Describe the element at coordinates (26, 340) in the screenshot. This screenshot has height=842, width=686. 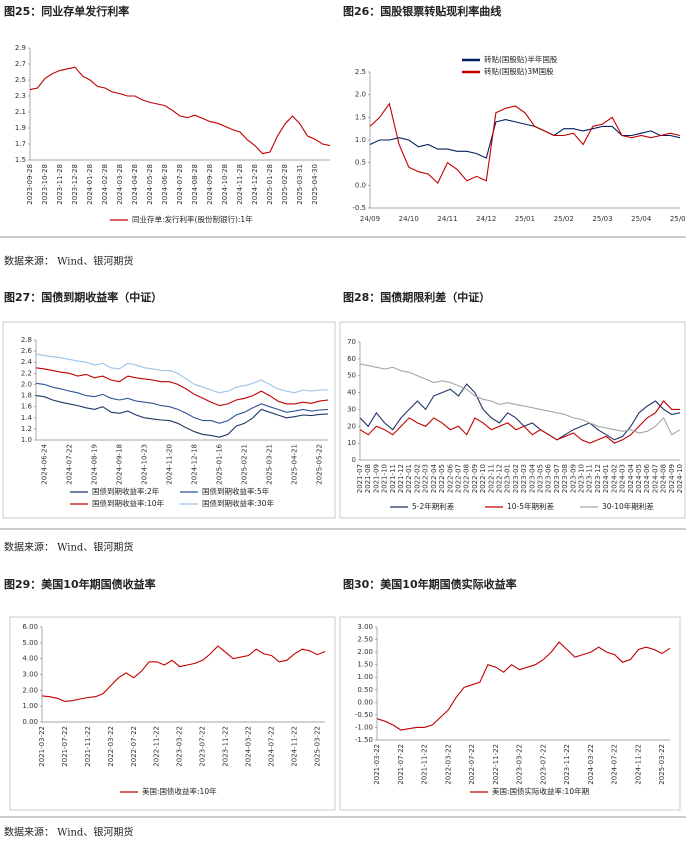
I see `y-tick-label: 2.8` at that location.